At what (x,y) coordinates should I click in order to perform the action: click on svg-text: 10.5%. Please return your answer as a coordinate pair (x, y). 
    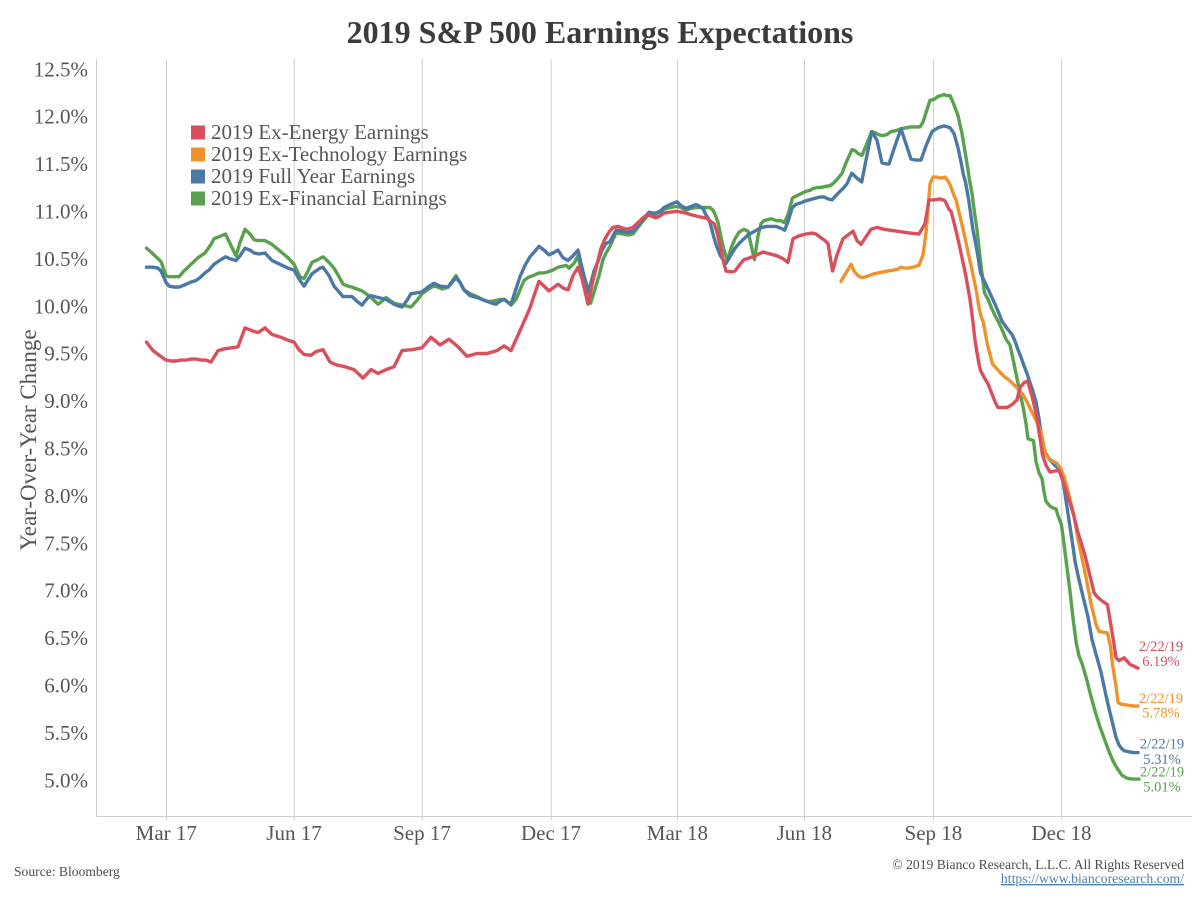
    Looking at the image, I should click on (61, 259).